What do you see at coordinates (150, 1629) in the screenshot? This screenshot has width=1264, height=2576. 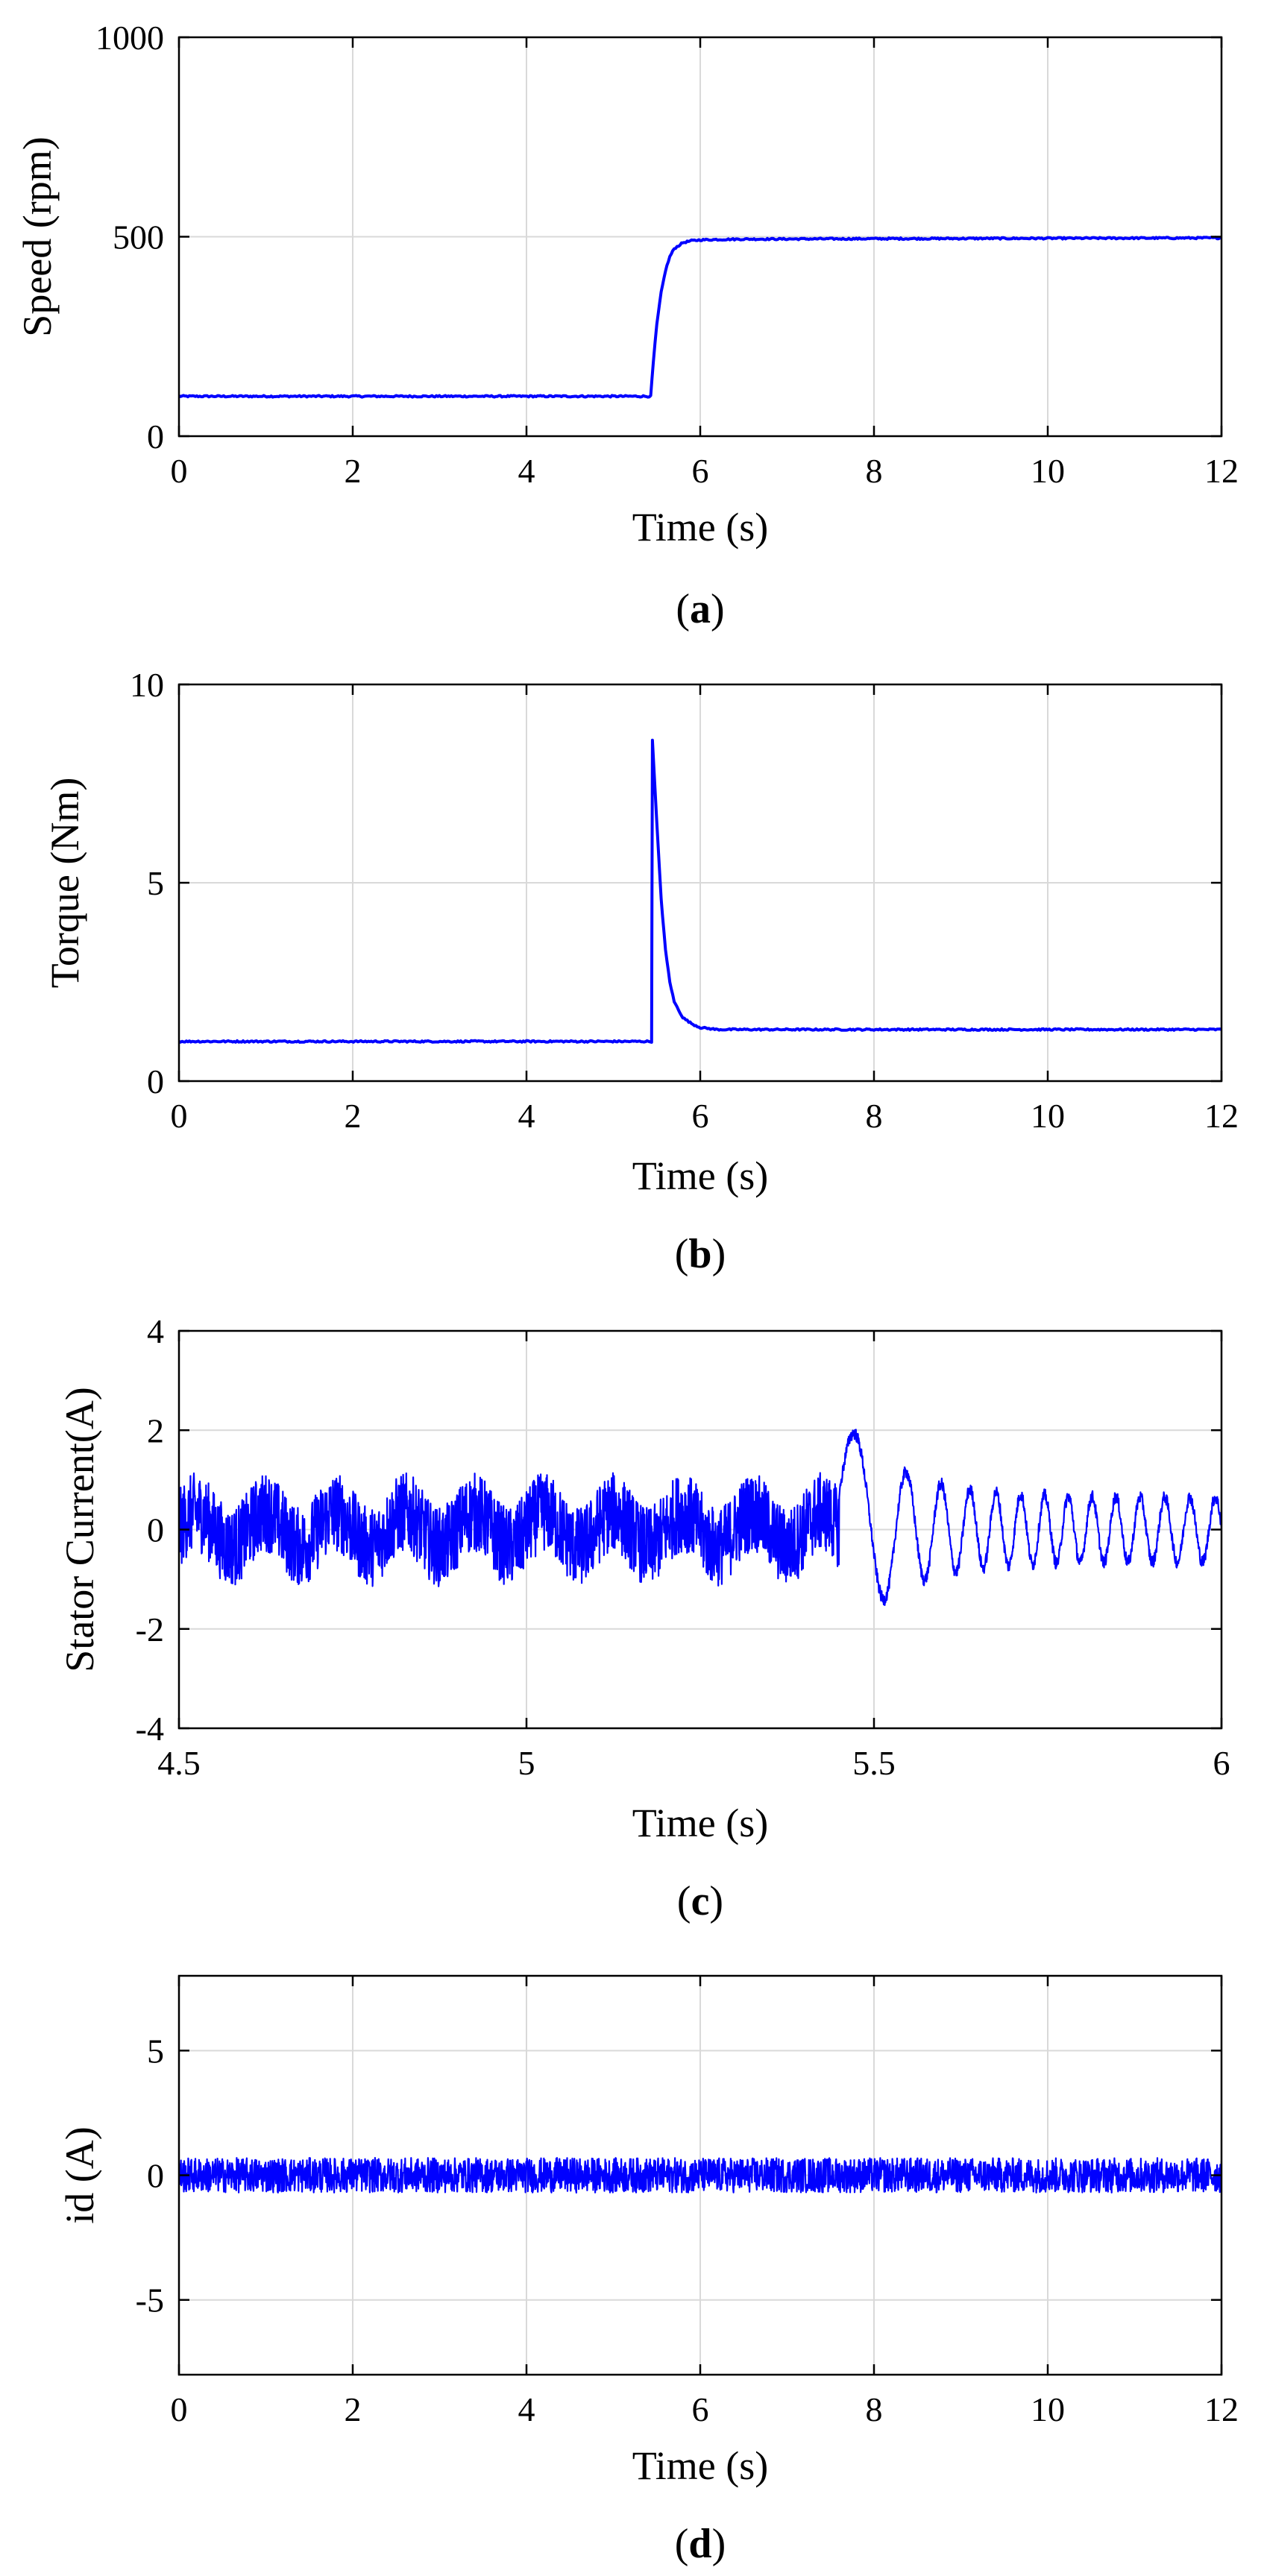 I see `y-tick-label: -2` at bounding box center [150, 1629].